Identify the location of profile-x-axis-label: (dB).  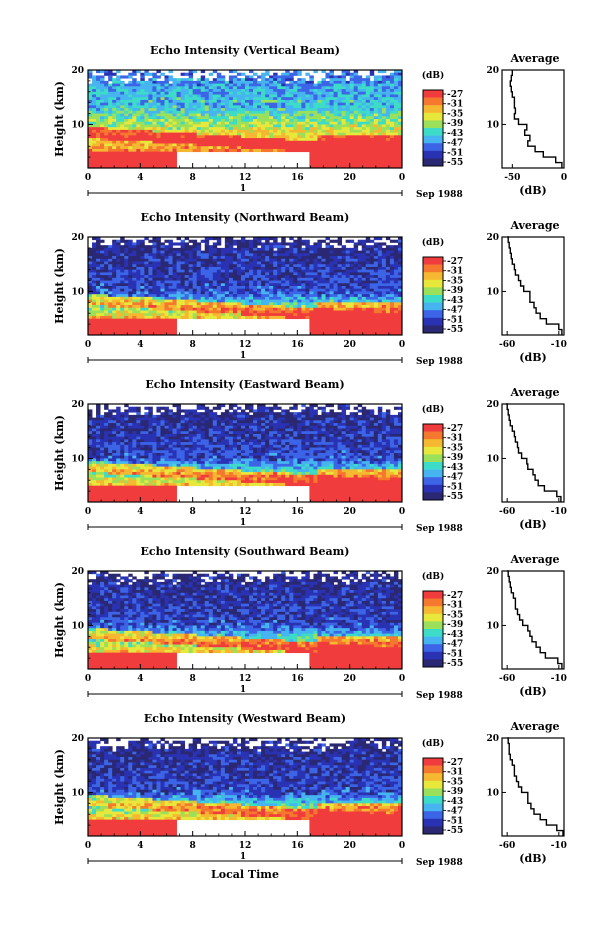
(532, 190).